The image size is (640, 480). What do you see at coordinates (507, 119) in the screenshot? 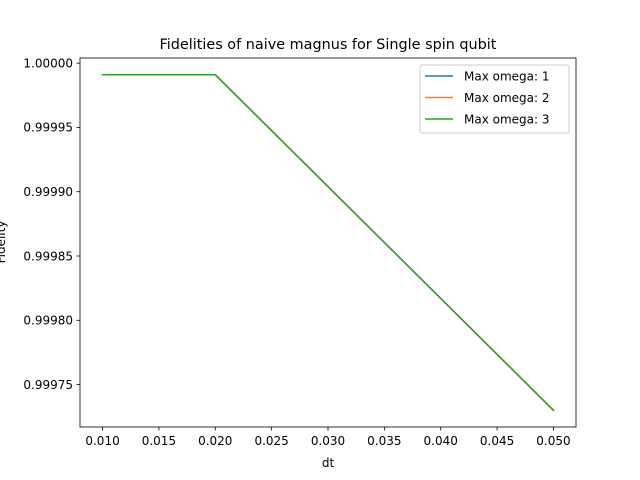
I see `legend-label-3: Max omega: 3` at bounding box center [507, 119].